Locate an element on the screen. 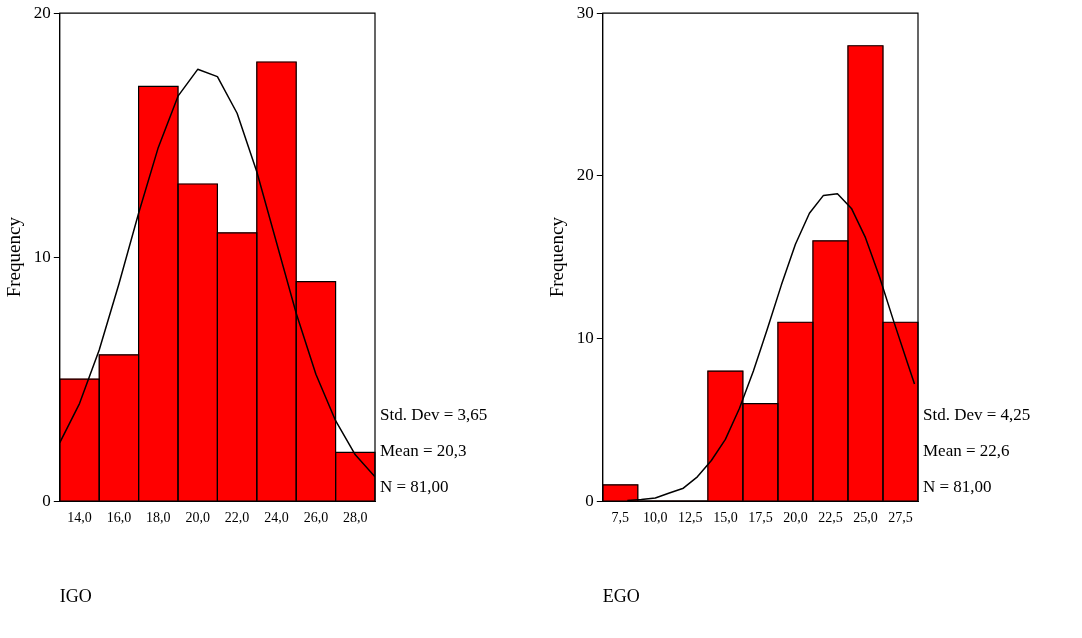 This screenshot has height=638, width=1082. x-tick-label: 27,5 is located at coordinates (900, 518).